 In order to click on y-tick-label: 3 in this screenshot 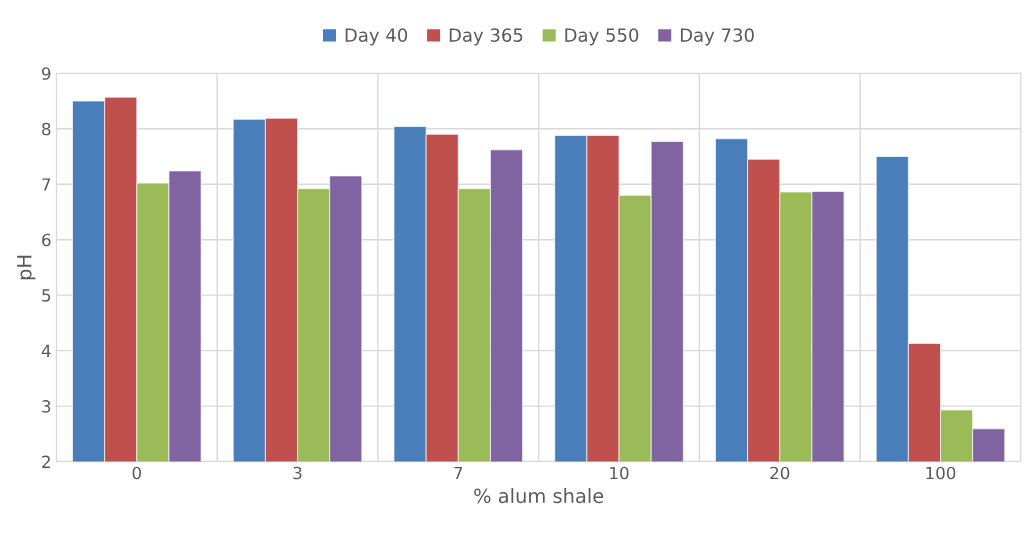, I will do `click(46, 406)`.